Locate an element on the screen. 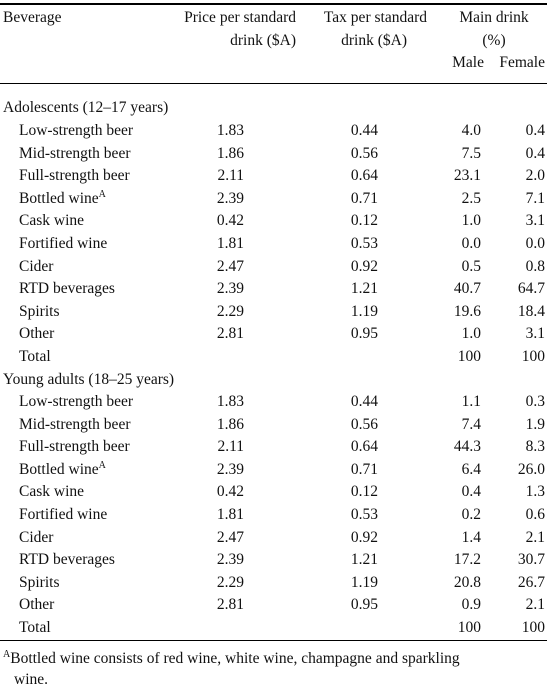 The width and height of the screenshot is (547, 690). beverage-name: RTD beverages is located at coordinates (67, 289).